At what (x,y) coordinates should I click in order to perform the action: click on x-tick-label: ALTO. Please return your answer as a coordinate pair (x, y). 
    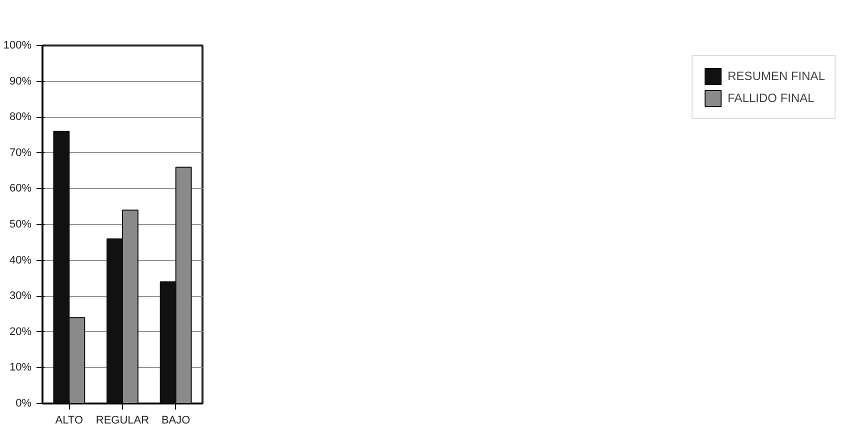
    Looking at the image, I should click on (69, 420).